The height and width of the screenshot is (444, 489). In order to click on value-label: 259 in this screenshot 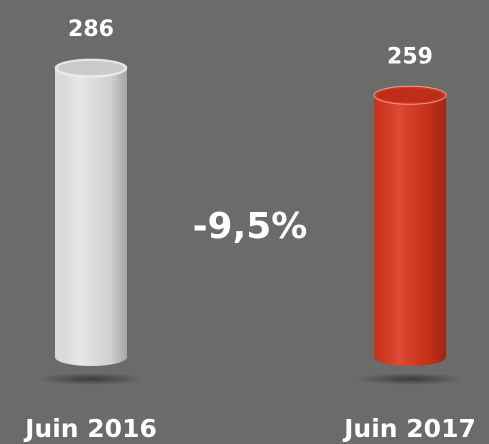, I will do `click(410, 56)`.